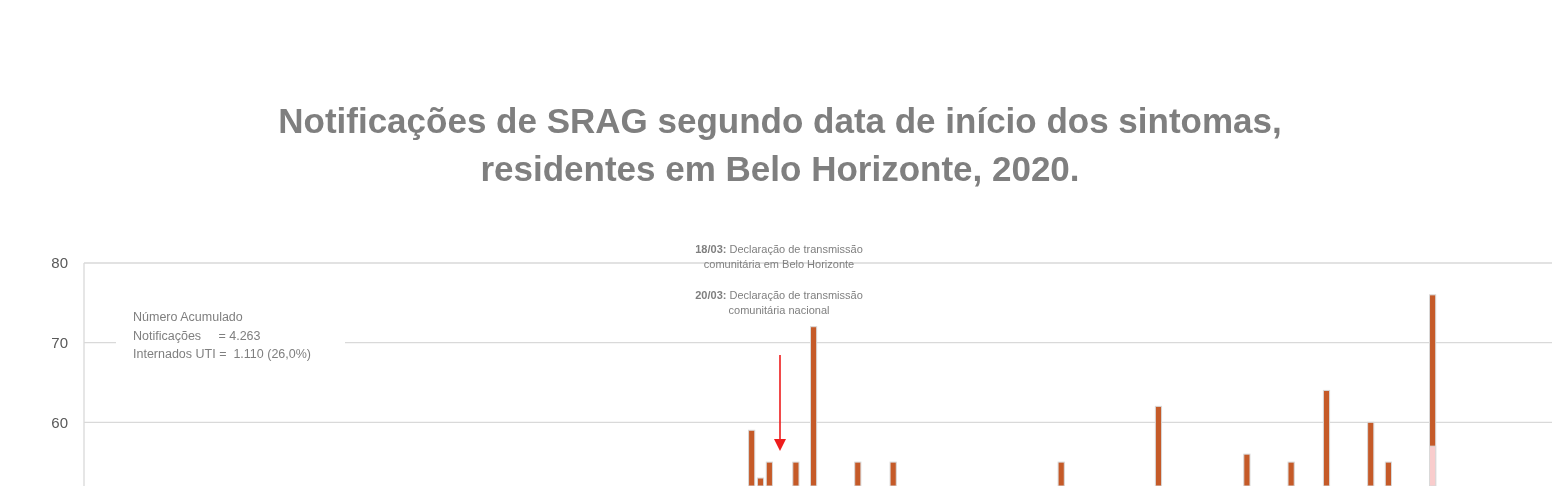 The width and height of the screenshot is (1552, 486). What do you see at coordinates (59, 342) in the screenshot?
I see `y-tick-label: 70` at bounding box center [59, 342].